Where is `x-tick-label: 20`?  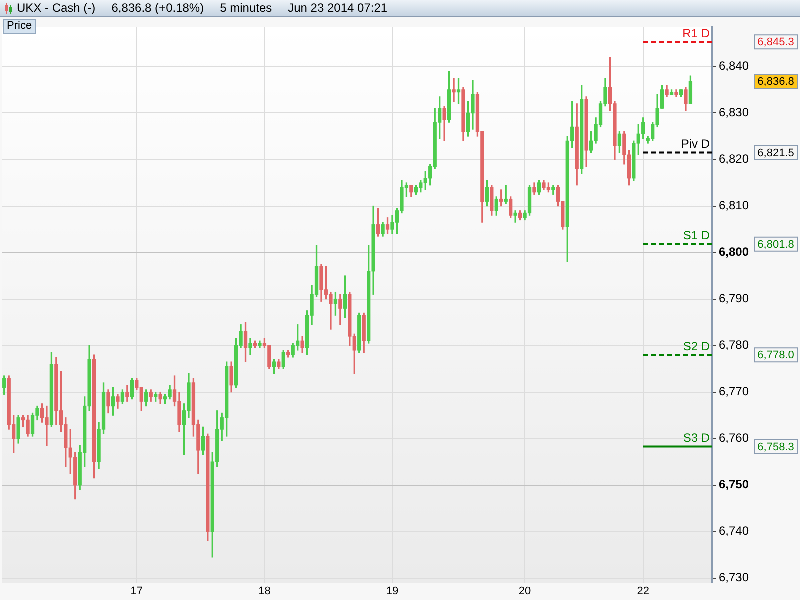 x-tick-label: 20 is located at coordinates (525, 592).